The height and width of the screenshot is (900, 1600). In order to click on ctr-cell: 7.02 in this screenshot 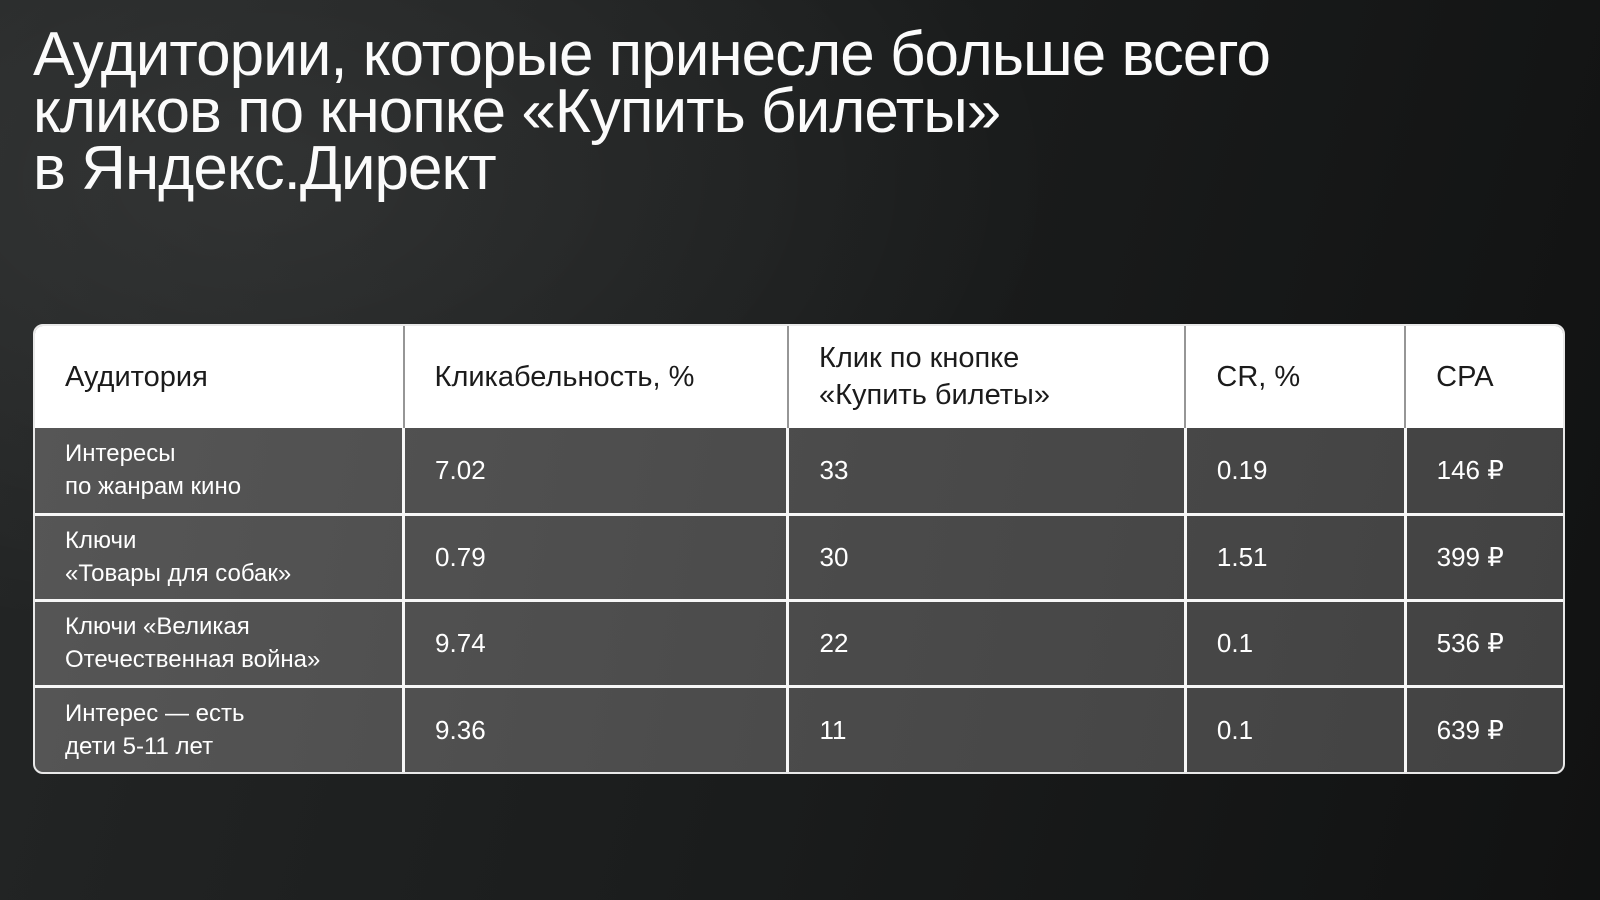, I will do `click(596, 471)`.